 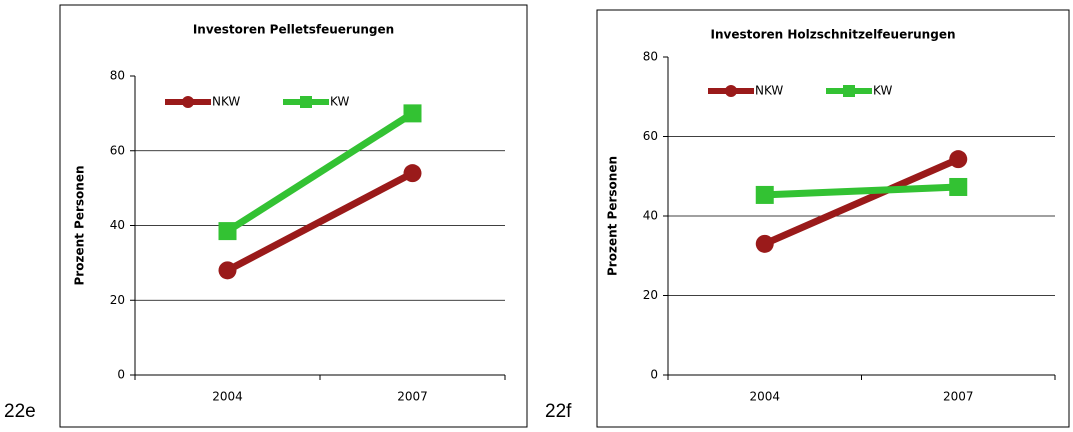 What do you see at coordinates (20, 411) in the screenshot?
I see `figure-label: 22e` at bounding box center [20, 411].